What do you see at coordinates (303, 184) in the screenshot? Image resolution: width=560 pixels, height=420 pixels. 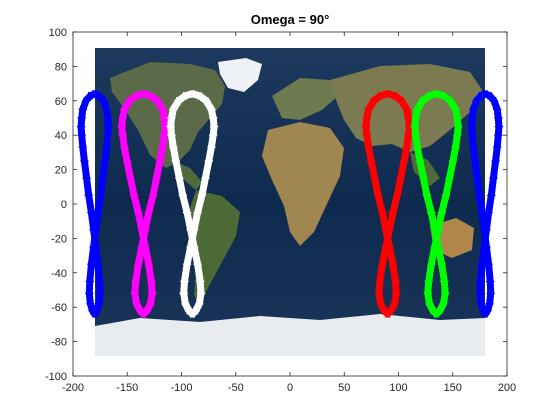 I see `landmass-africa` at bounding box center [303, 184].